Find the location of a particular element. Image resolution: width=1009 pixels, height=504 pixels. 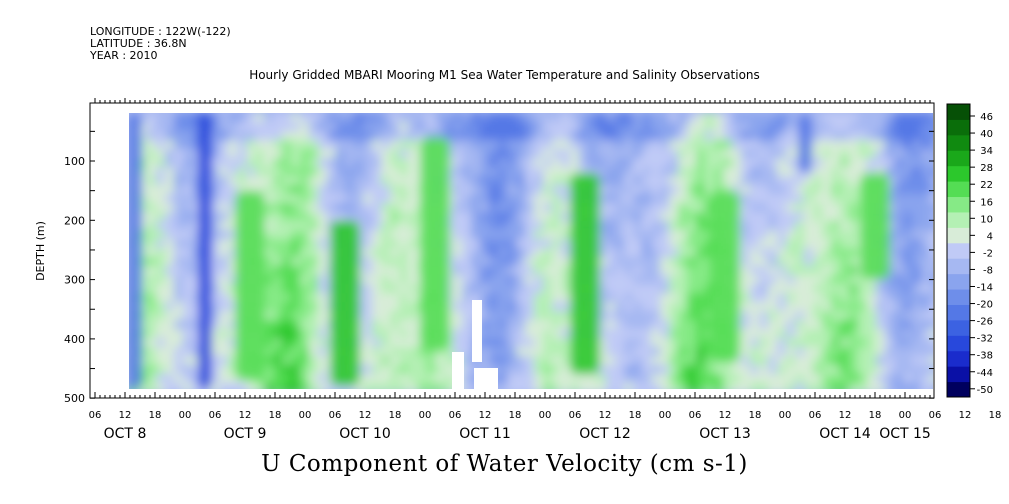

x-day-label: OCT 12 is located at coordinates (605, 434).